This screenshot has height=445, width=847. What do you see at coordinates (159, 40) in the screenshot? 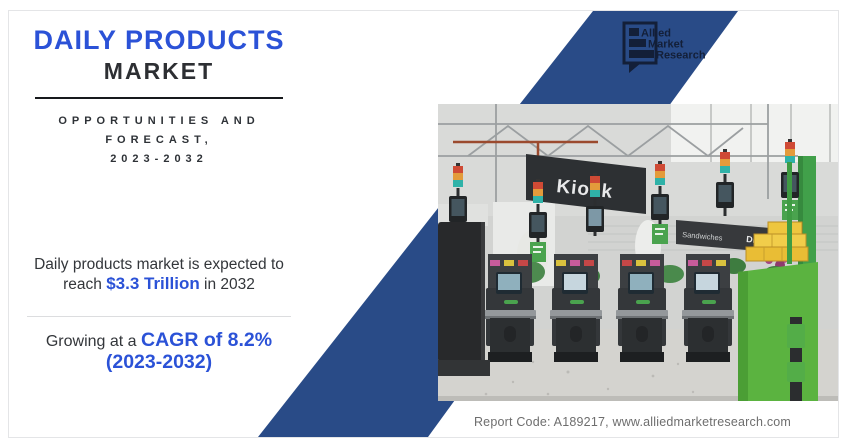
I see `page-title: DAILY PRODUCTS` at bounding box center [159, 40].